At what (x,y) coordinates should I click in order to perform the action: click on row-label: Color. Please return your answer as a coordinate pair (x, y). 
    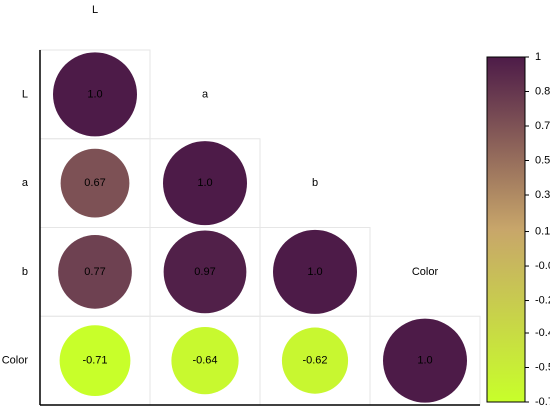
    Looking at the image, I should click on (15, 361).